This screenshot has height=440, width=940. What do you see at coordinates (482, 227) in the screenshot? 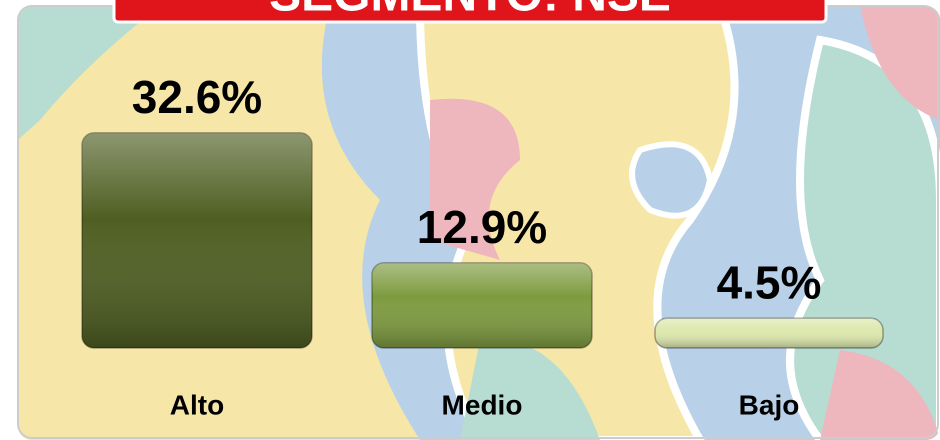
I see `value-label: 12.9%` at bounding box center [482, 227].